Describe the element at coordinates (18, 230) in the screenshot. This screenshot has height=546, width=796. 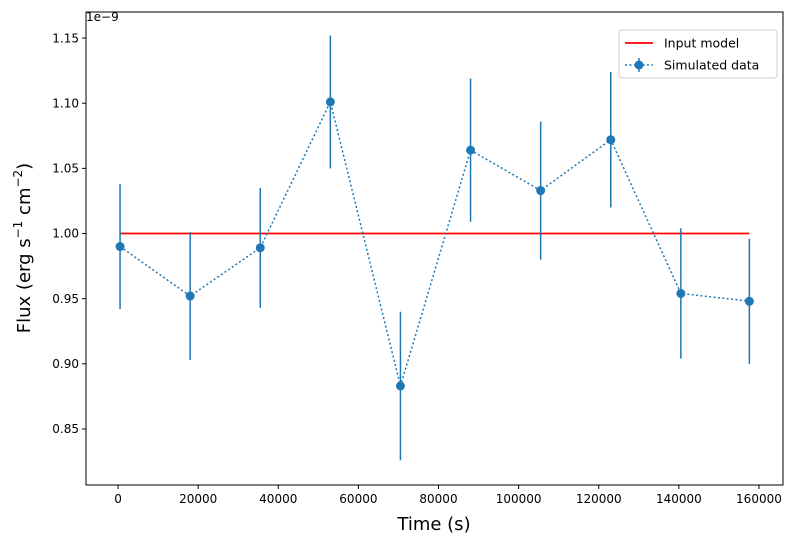
I see `y-axis-label-exp1: −1` at that location.